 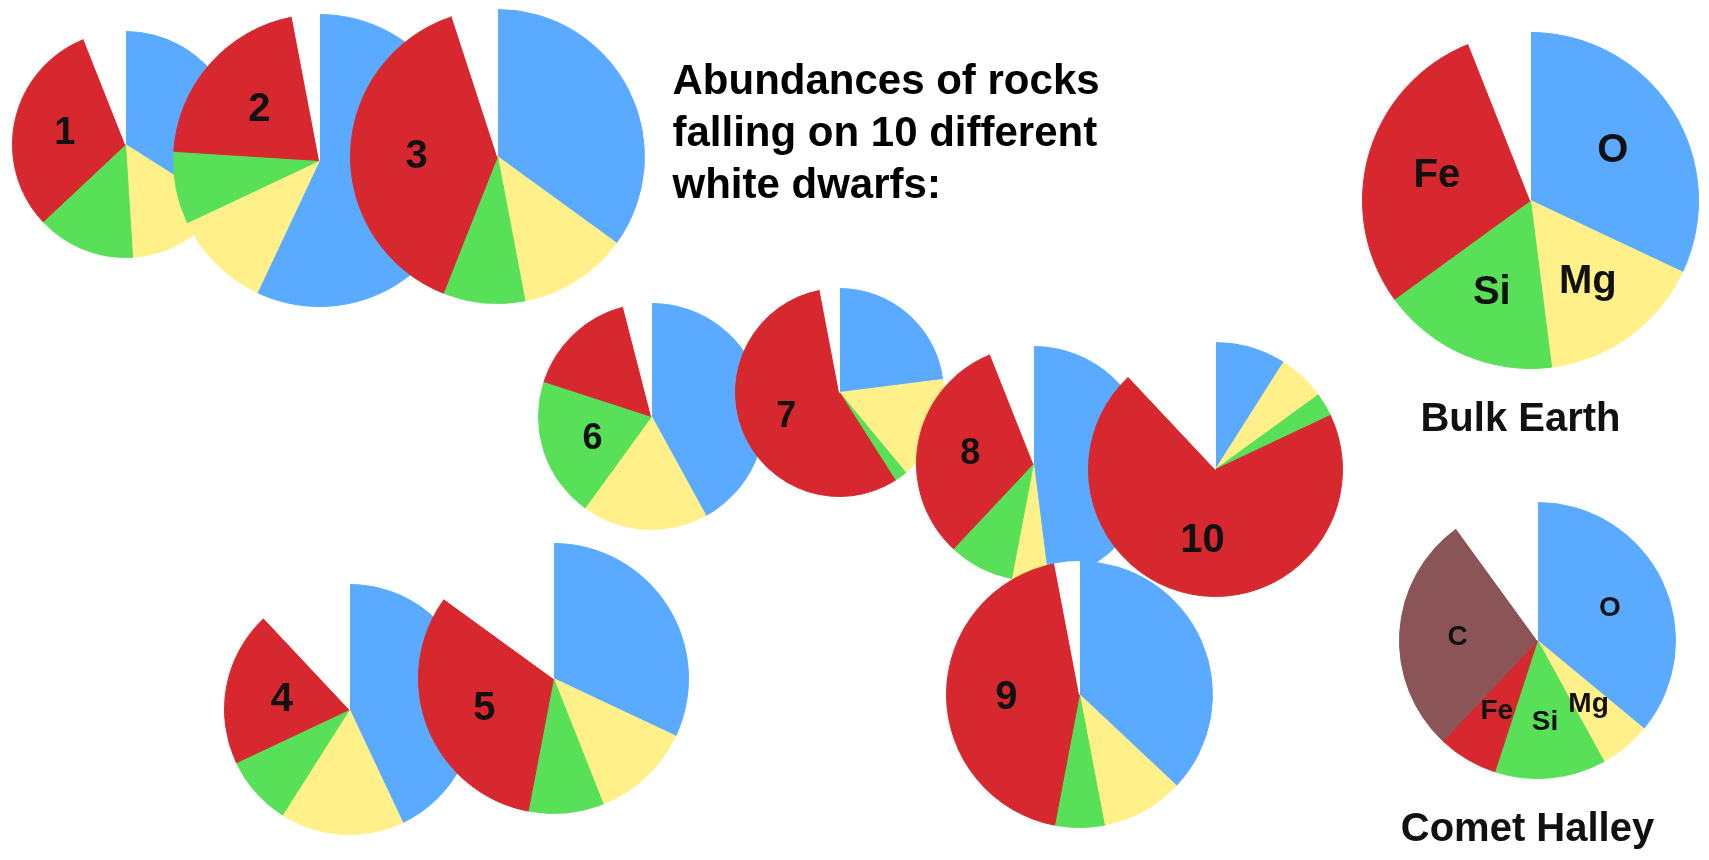 What do you see at coordinates (1457, 635) in the screenshot?
I see `slice-label: C` at bounding box center [1457, 635].